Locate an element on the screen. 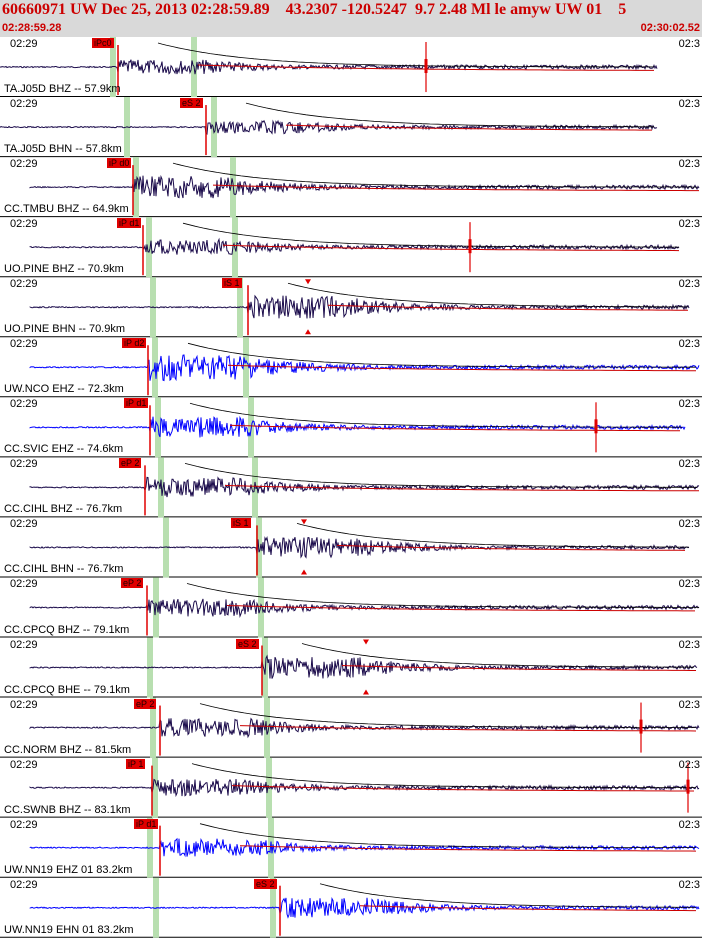 The height and width of the screenshot is (943, 702). trace-channel-label: CC.CPCQ BHE -- 79.1km is located at coordinates (67, 689).